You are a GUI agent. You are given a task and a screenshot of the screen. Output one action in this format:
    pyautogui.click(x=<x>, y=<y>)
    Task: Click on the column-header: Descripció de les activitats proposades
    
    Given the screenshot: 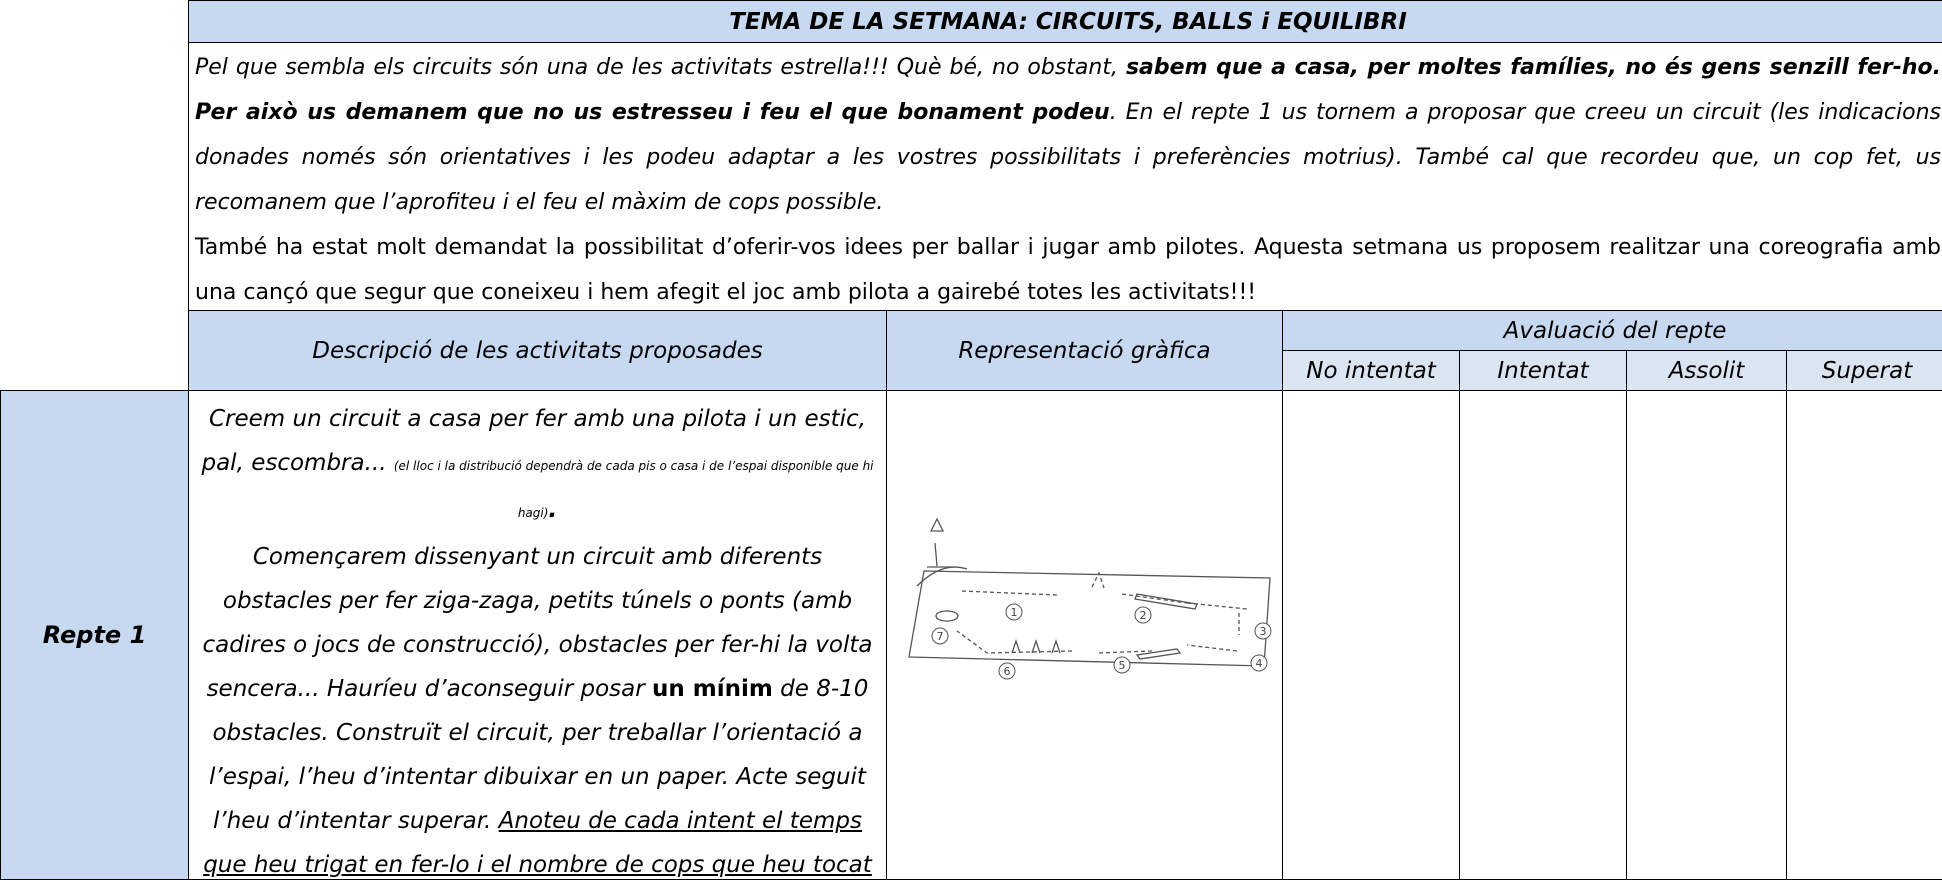 What is the action you would take?
    pyautogui.click(x=537, y=350)
    